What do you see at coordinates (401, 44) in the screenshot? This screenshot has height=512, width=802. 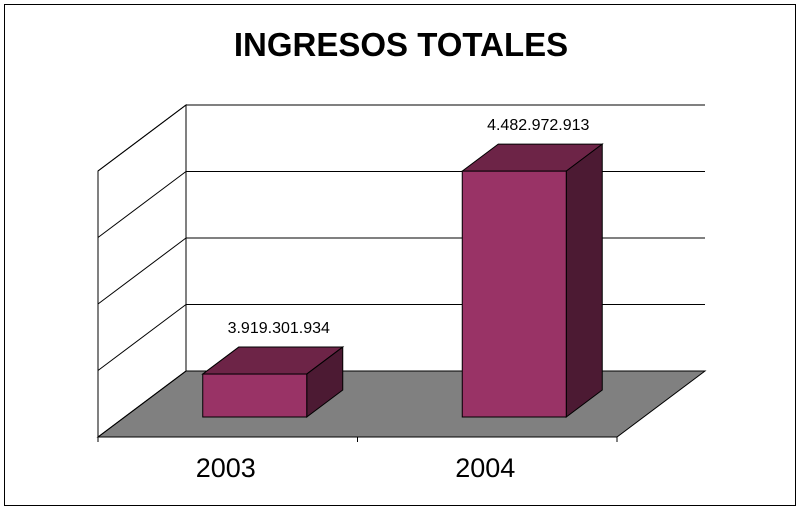 I see `chart-title: INGRESOS TOTALES` at bounding box center [401, 44].